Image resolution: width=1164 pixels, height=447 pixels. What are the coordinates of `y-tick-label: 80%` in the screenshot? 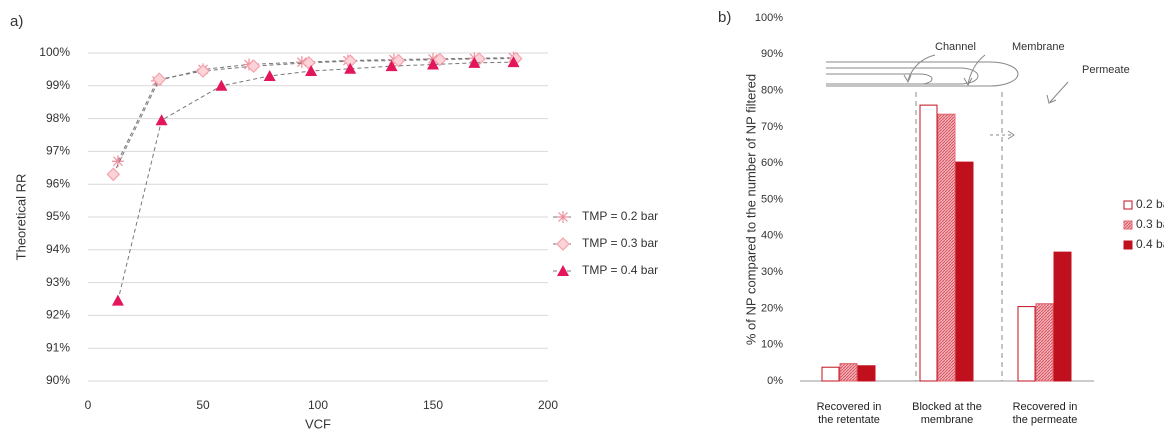 It's located at (772, 91).